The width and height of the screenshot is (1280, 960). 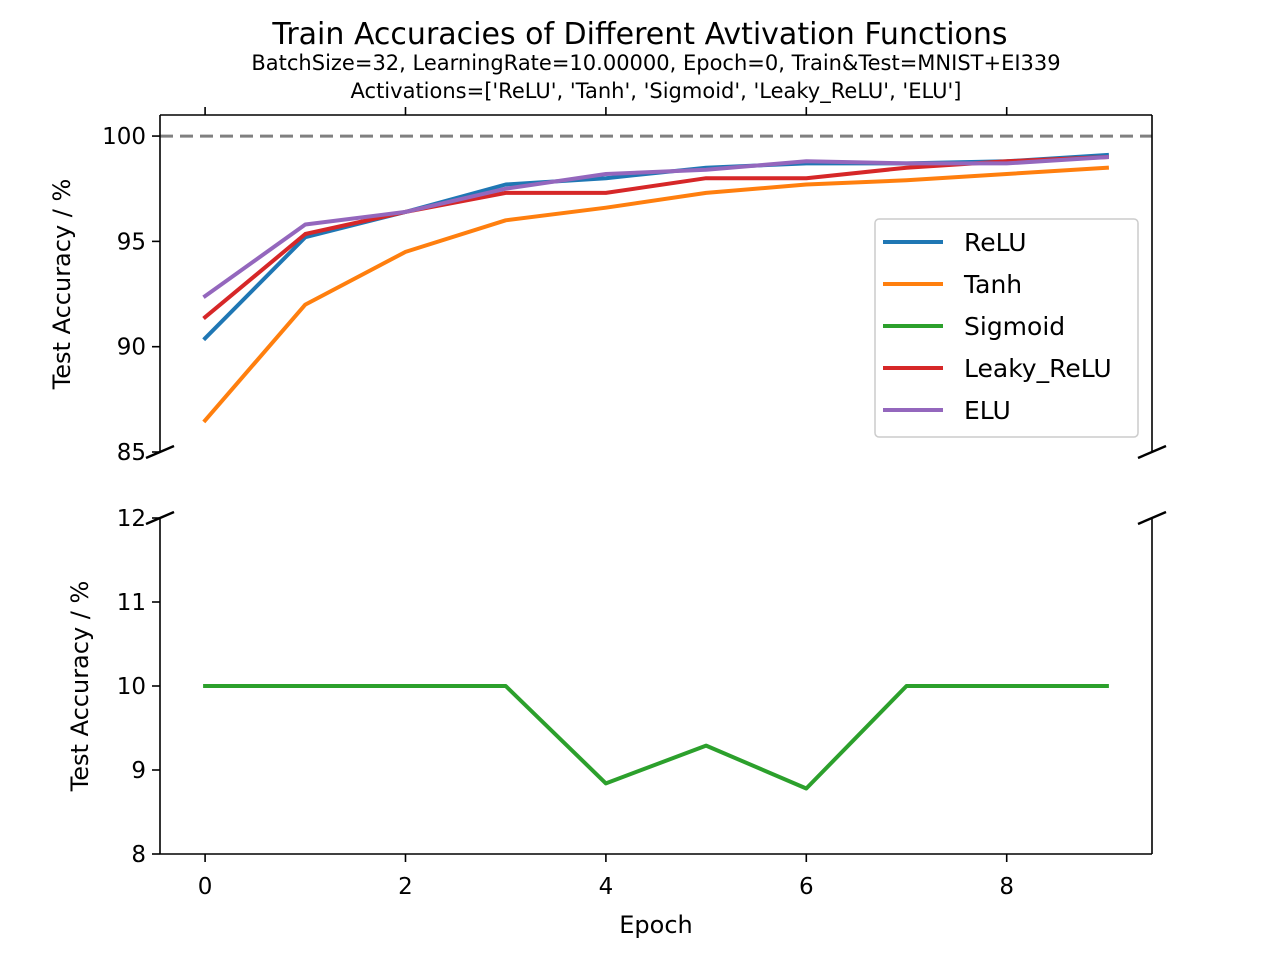 I want to click on legend: ReLU Tanh Sigmoid Leaky_ReLU ELU, so click(x=1006, y=328).